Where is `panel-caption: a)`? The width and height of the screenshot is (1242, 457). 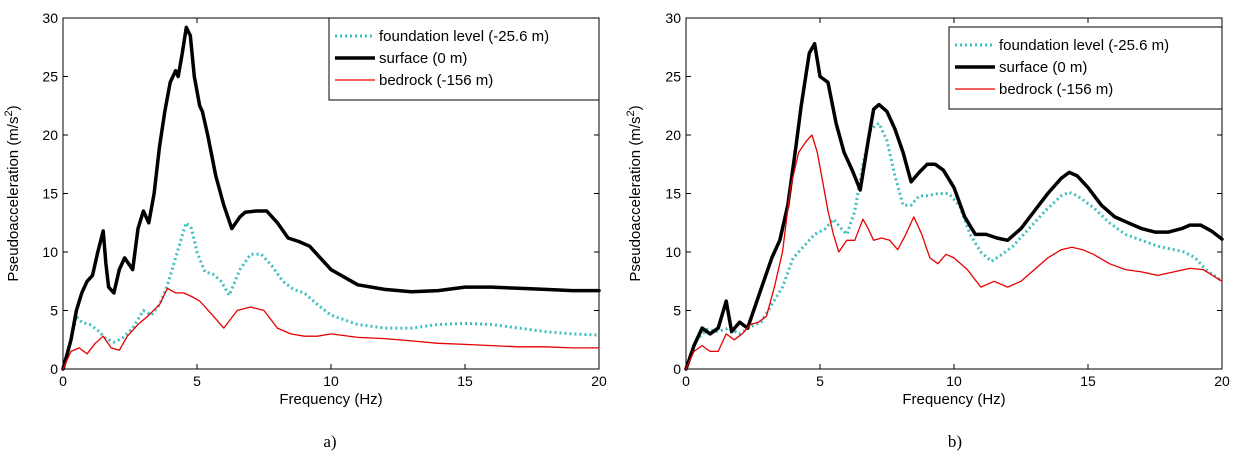
panel-caption: a) is located at coordinates (329, 441).